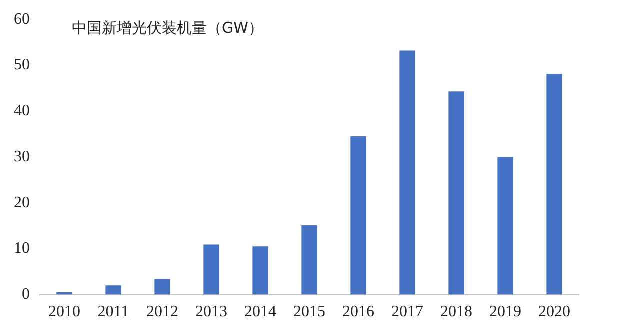 This screenshot has width=637, height=332. Describe the element at coordinates (310, 312) in the screenshot. I see `x-tick-label: 2015` at that location.